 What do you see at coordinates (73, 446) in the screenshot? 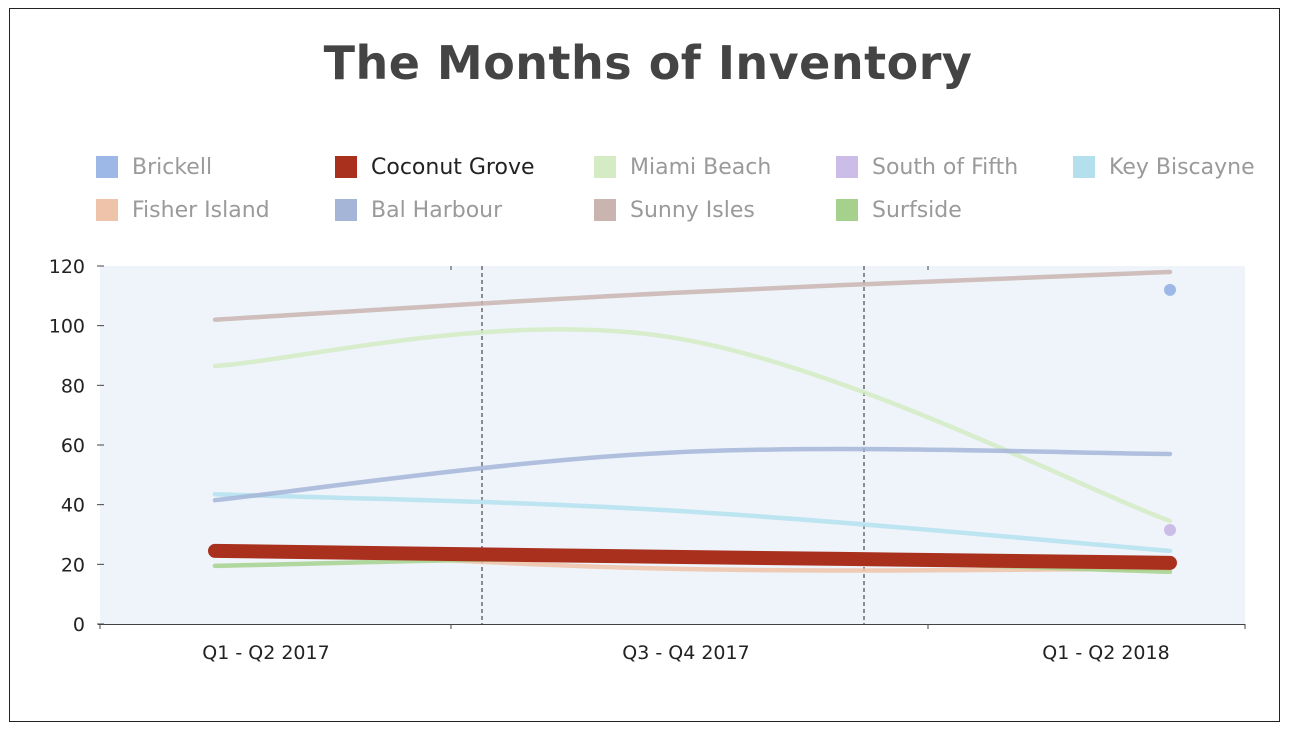
I see `y-tick-label-60: 60` at bounding box center [73, 446].